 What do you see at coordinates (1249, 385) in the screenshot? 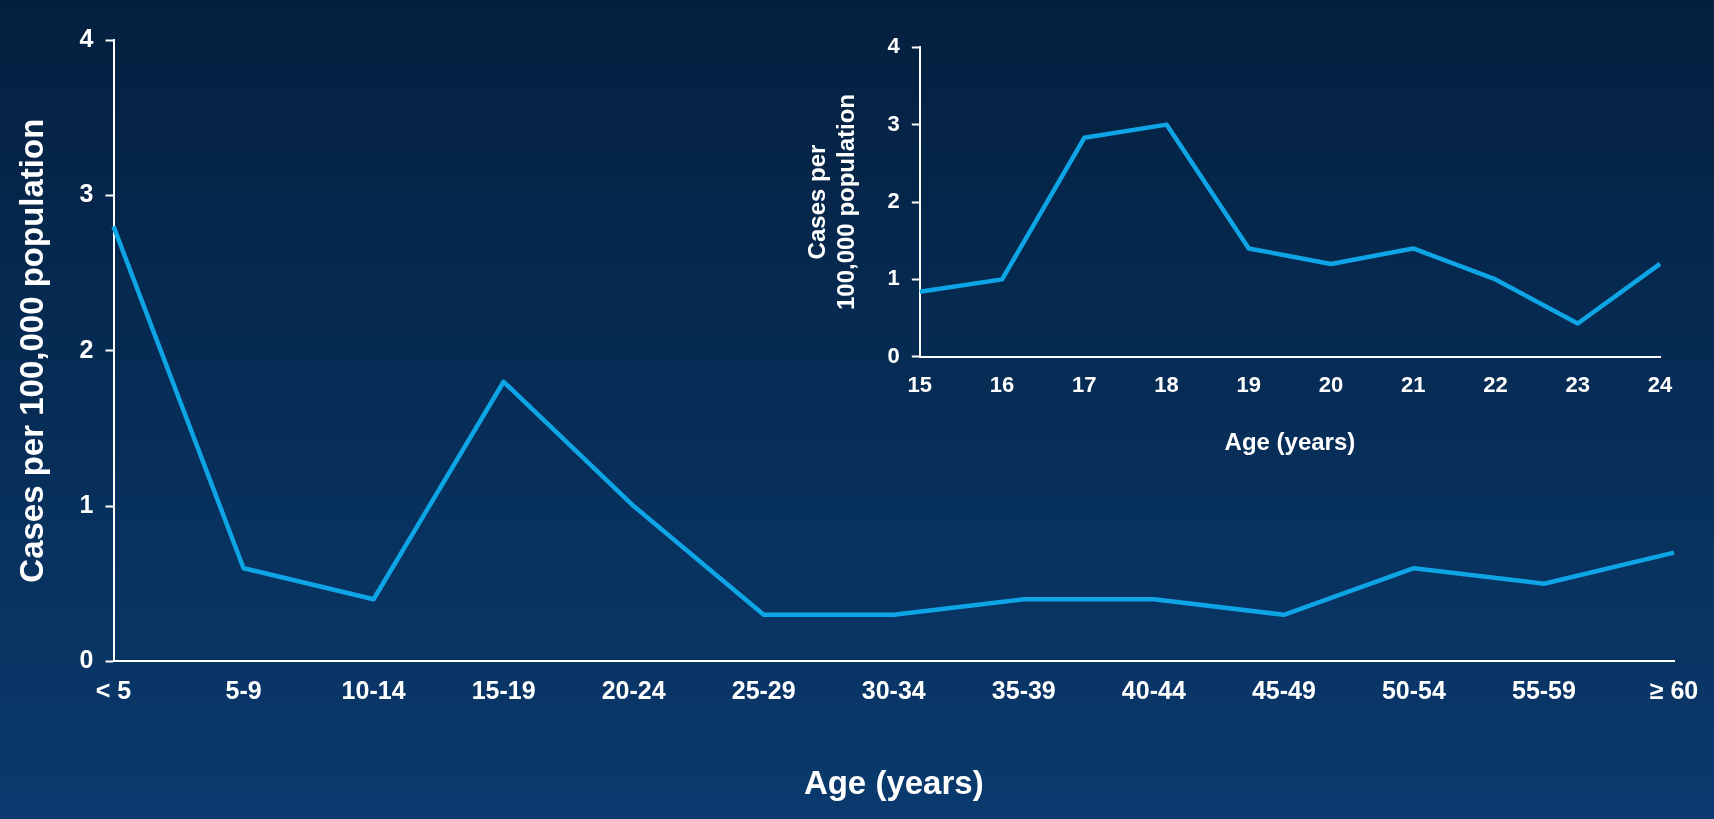
I see `x-tick-label: 19` at bounding box center [1249, 385].